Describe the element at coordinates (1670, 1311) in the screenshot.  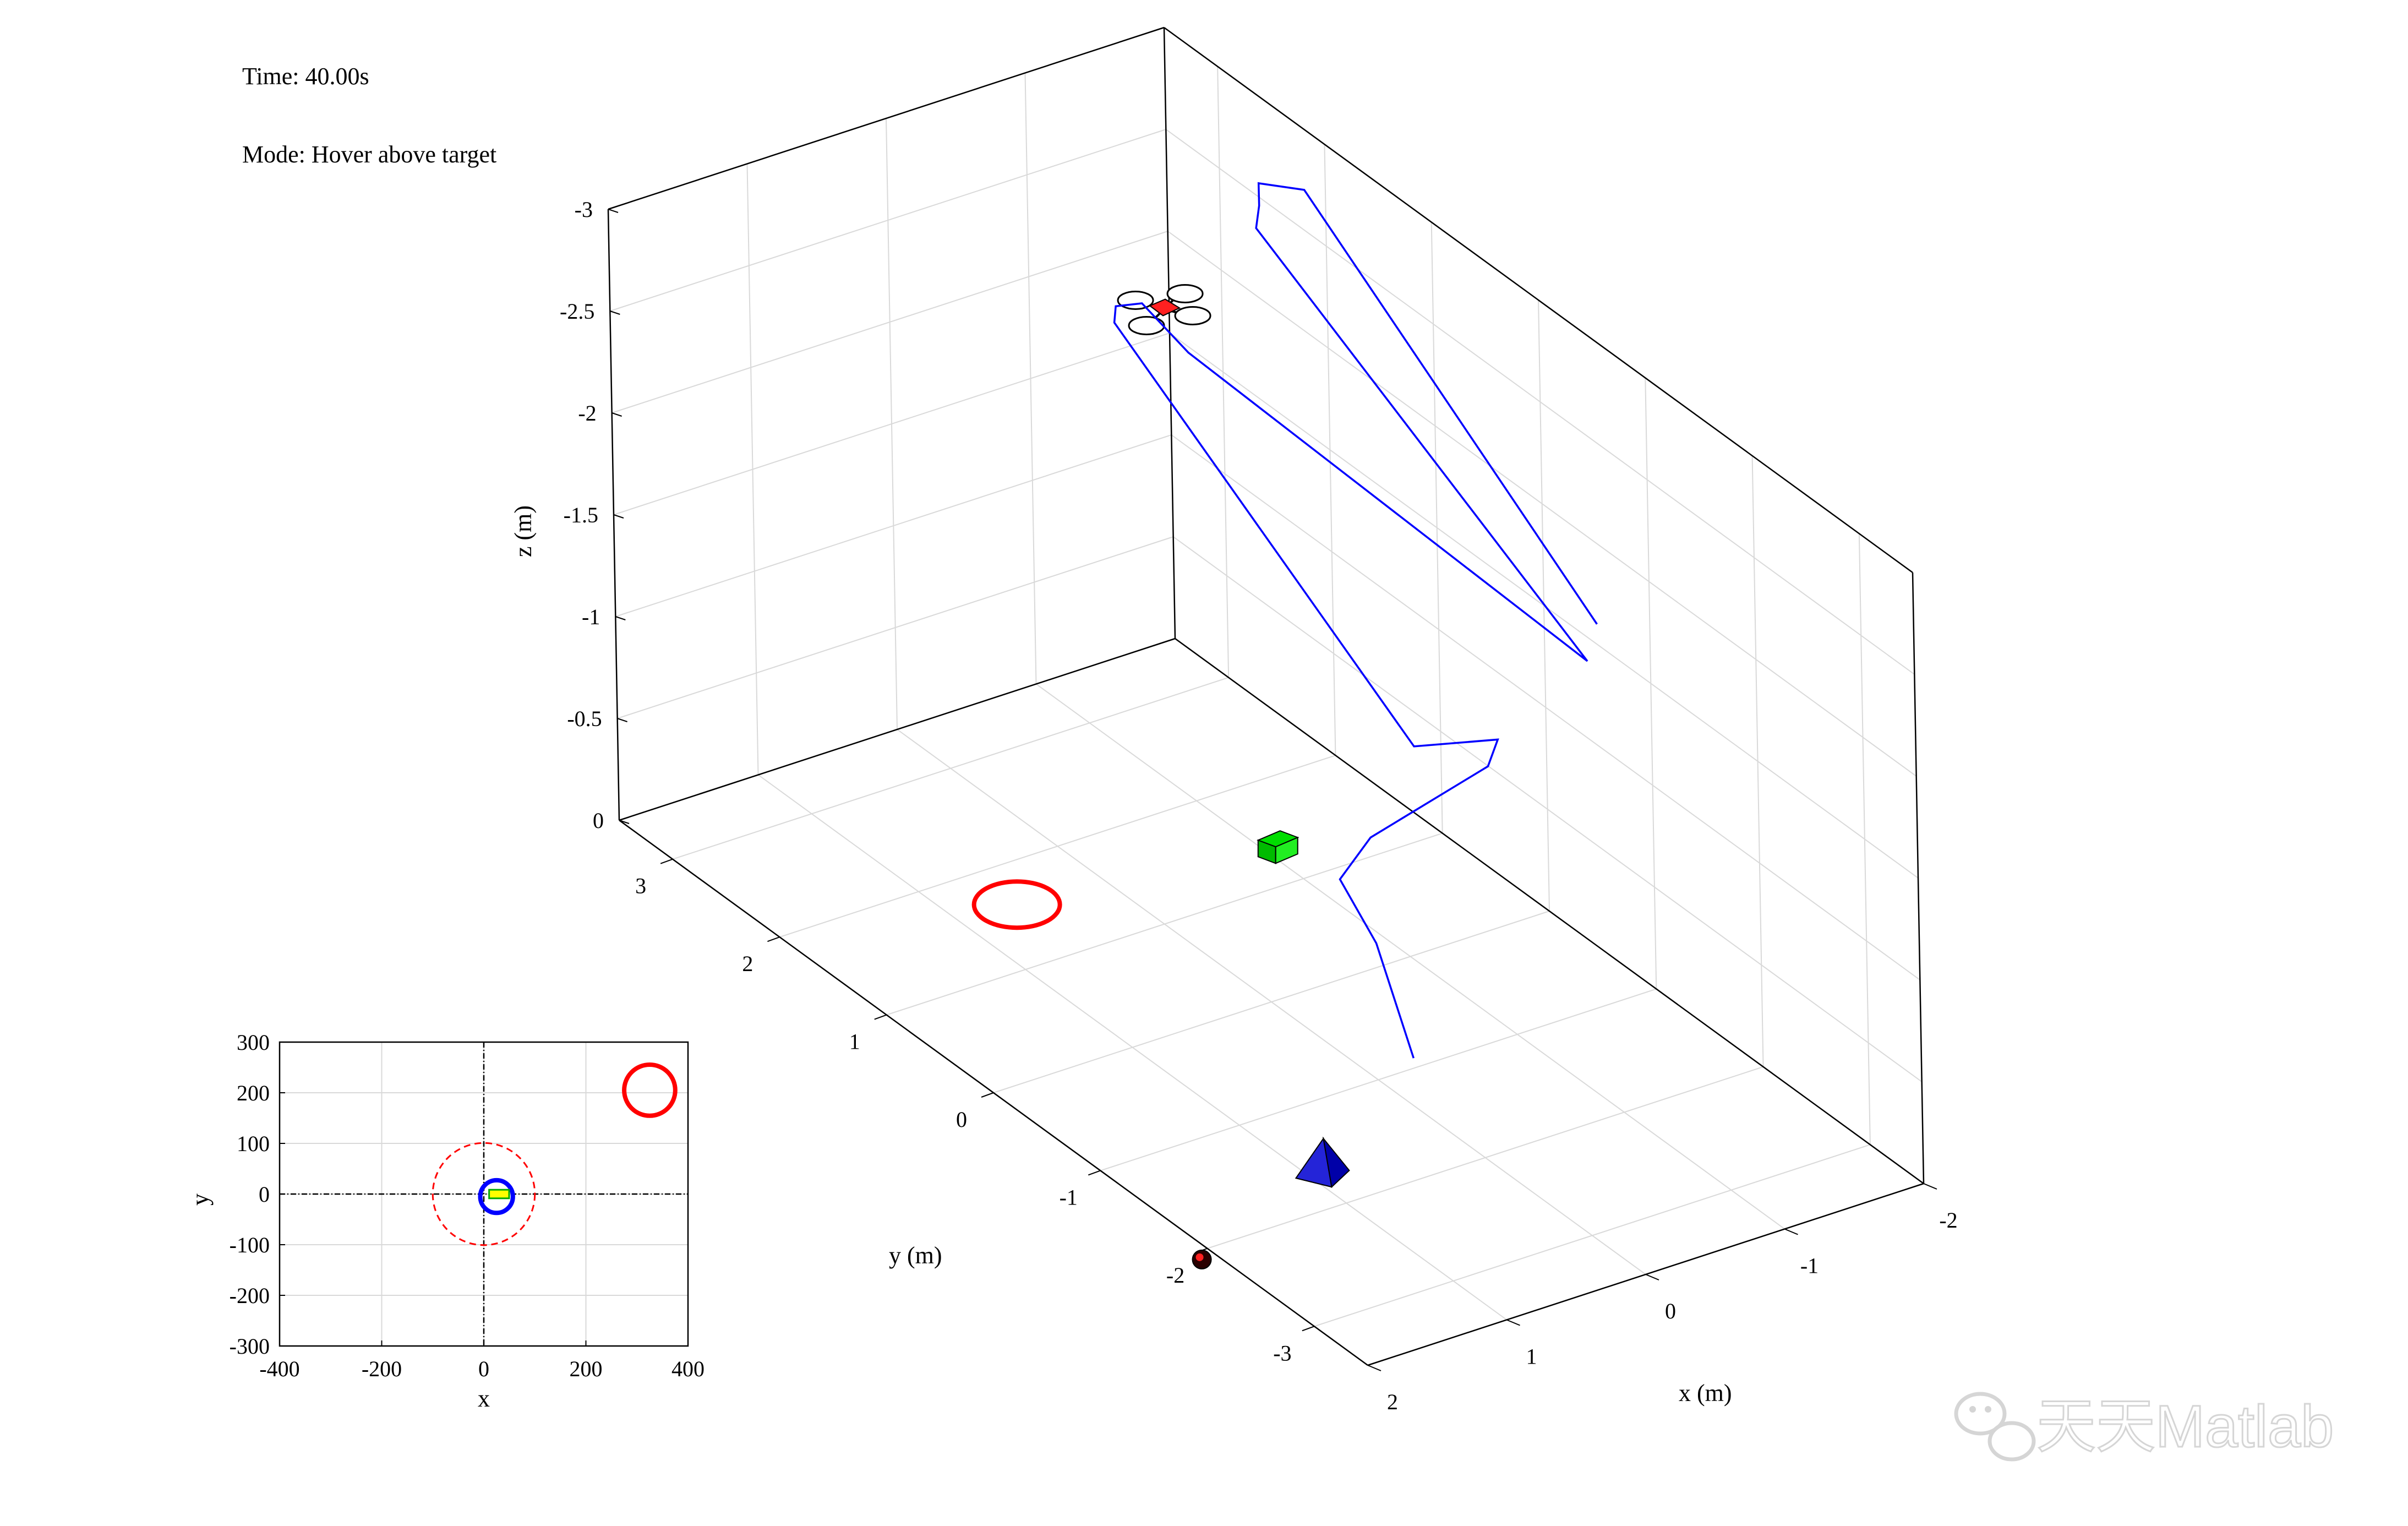
I see `x-tick-label: 0` at that location.